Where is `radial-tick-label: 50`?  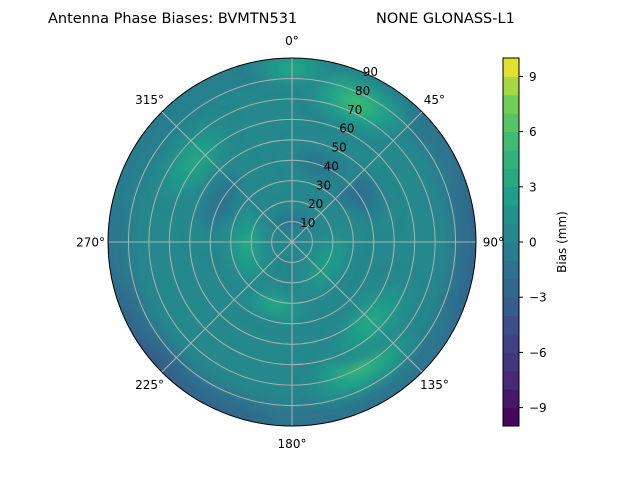
radial-tick-label: 50 is located at coordinates (338, 148).